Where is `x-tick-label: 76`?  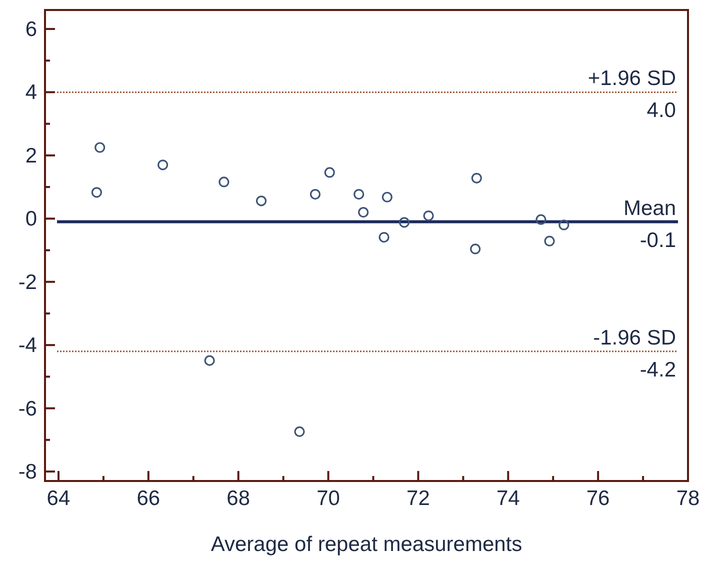
x-tick-label: 76 is located at coordinates (598, 498).